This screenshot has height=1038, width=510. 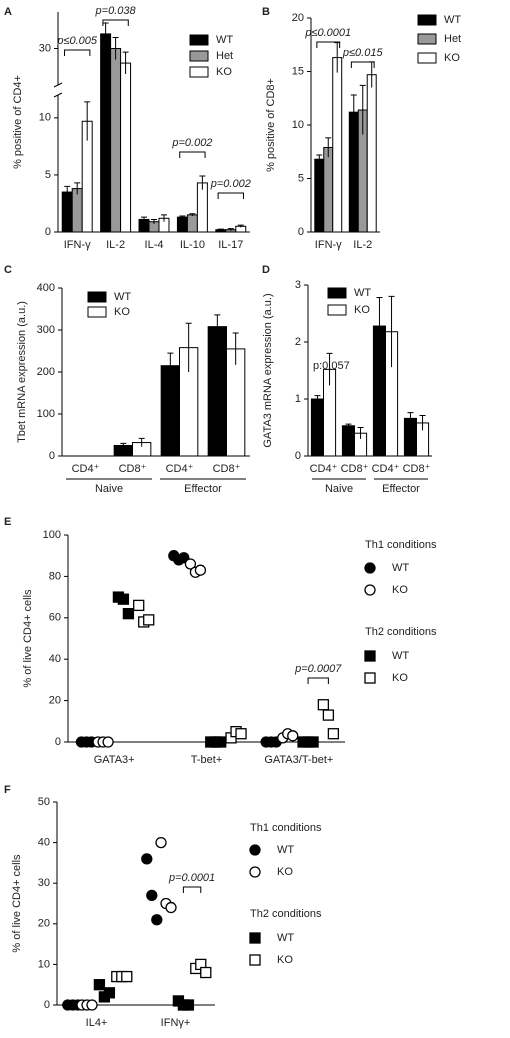 What do you see at coordinates (44, 802) in the screenshot?
I see `y-tick-label: 50` at bounding box center [44, 802].